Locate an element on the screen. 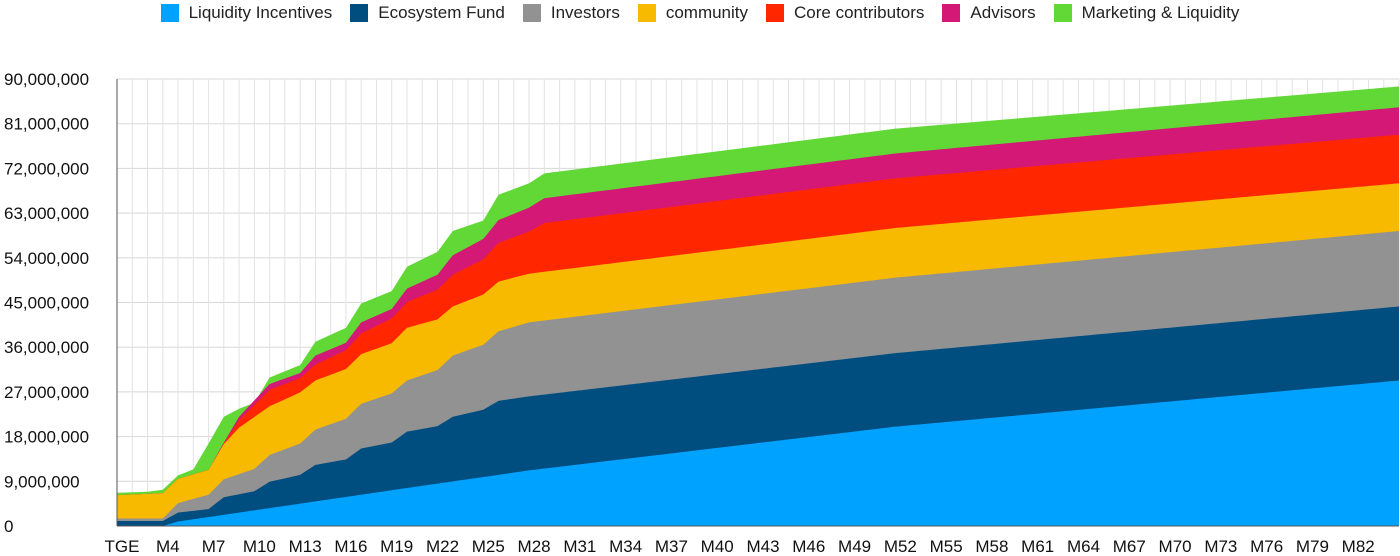 Image resolution: width=1400 pixels, height=556 pixels. y-tick-label: 81,000,000 is located at coordinates (46, 124).